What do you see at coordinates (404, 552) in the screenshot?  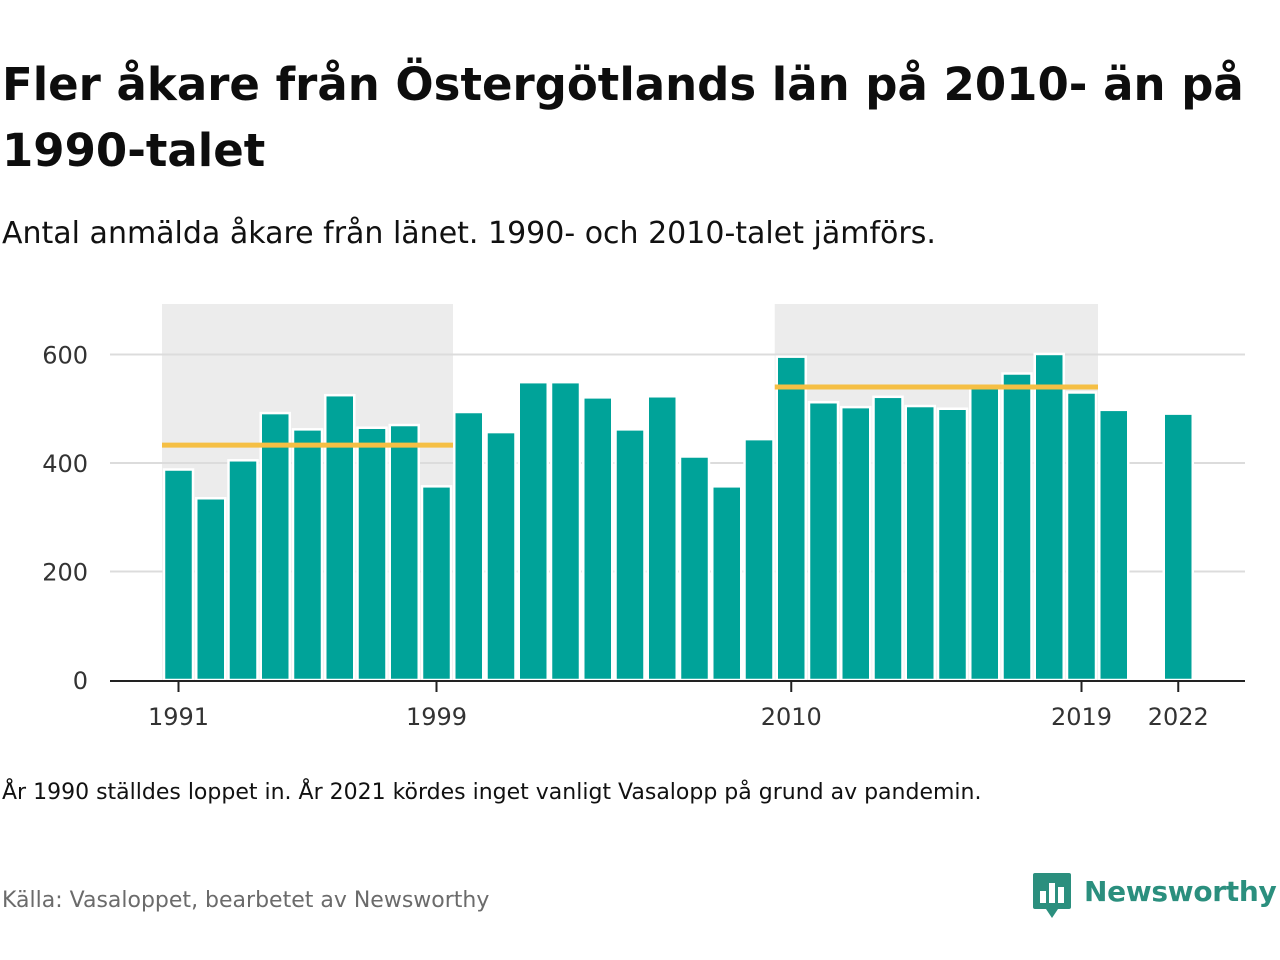 I see `bar-1998` at bounding box center [404, 552].